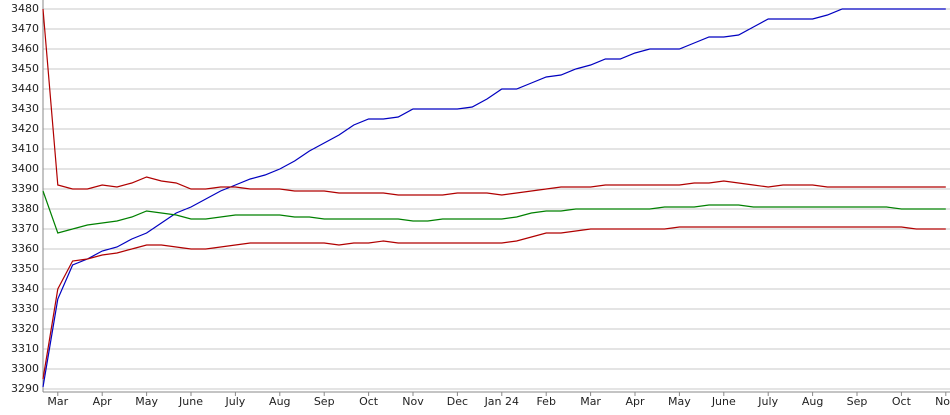 This screenshot has width=950, height=415. I want to click on y-tick-label: 3420, so click(25, 128).